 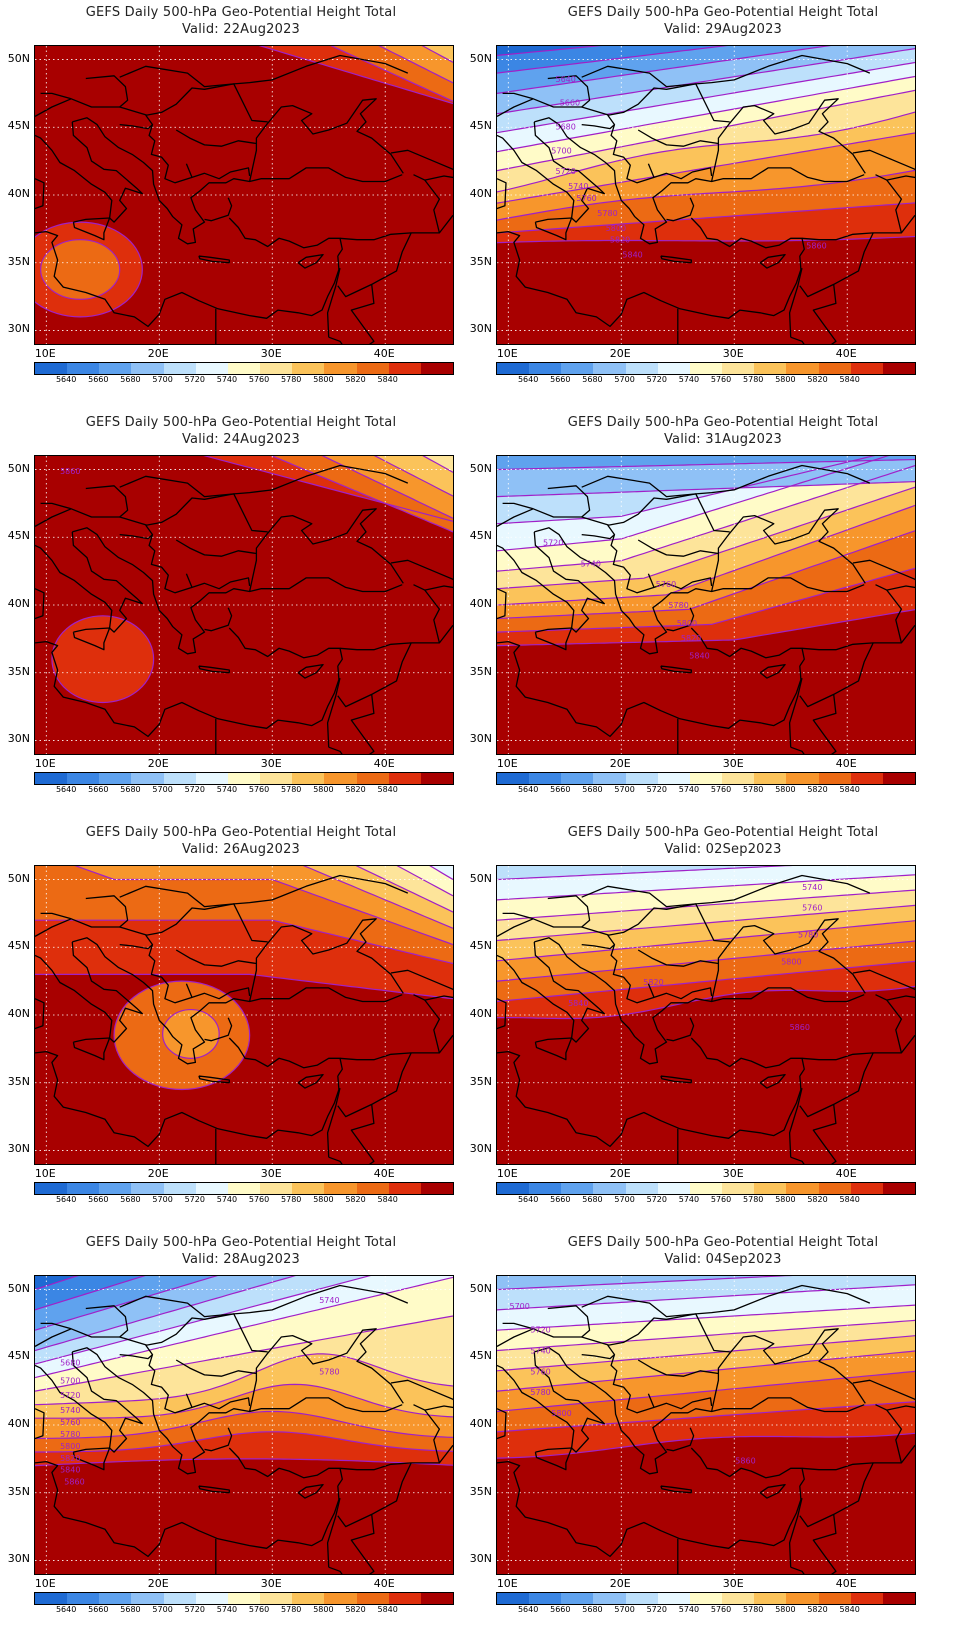 What do you see at coordinates (66, 1609) in the screenshot?
I see `colorbar-label: 5640` at bounding box center [66, 1609].